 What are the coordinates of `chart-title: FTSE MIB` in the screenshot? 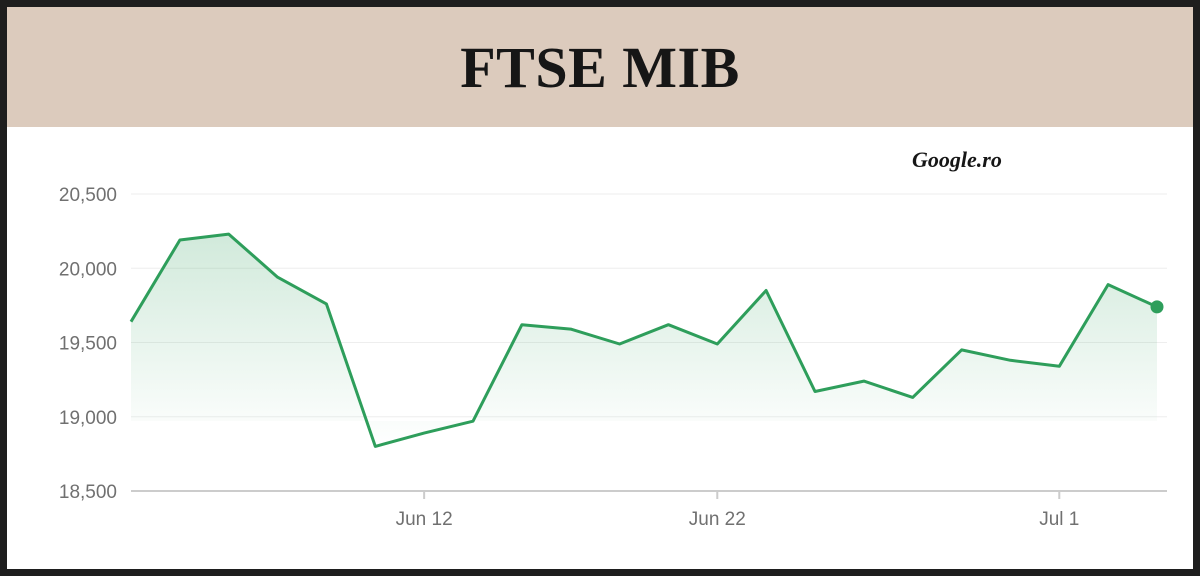 It's located at (600, 67).